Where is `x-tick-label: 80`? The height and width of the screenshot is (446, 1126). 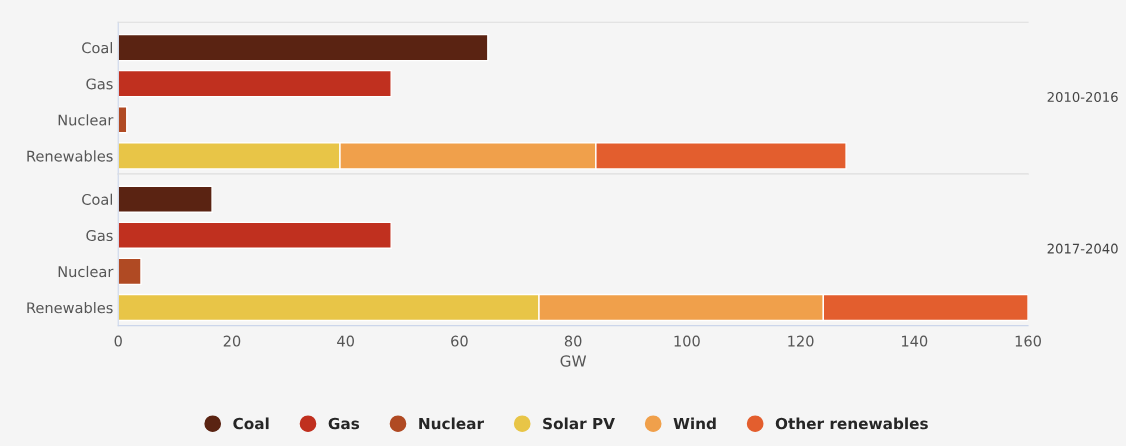
x-tick-label: 80 is located at coordinates (573, 341).